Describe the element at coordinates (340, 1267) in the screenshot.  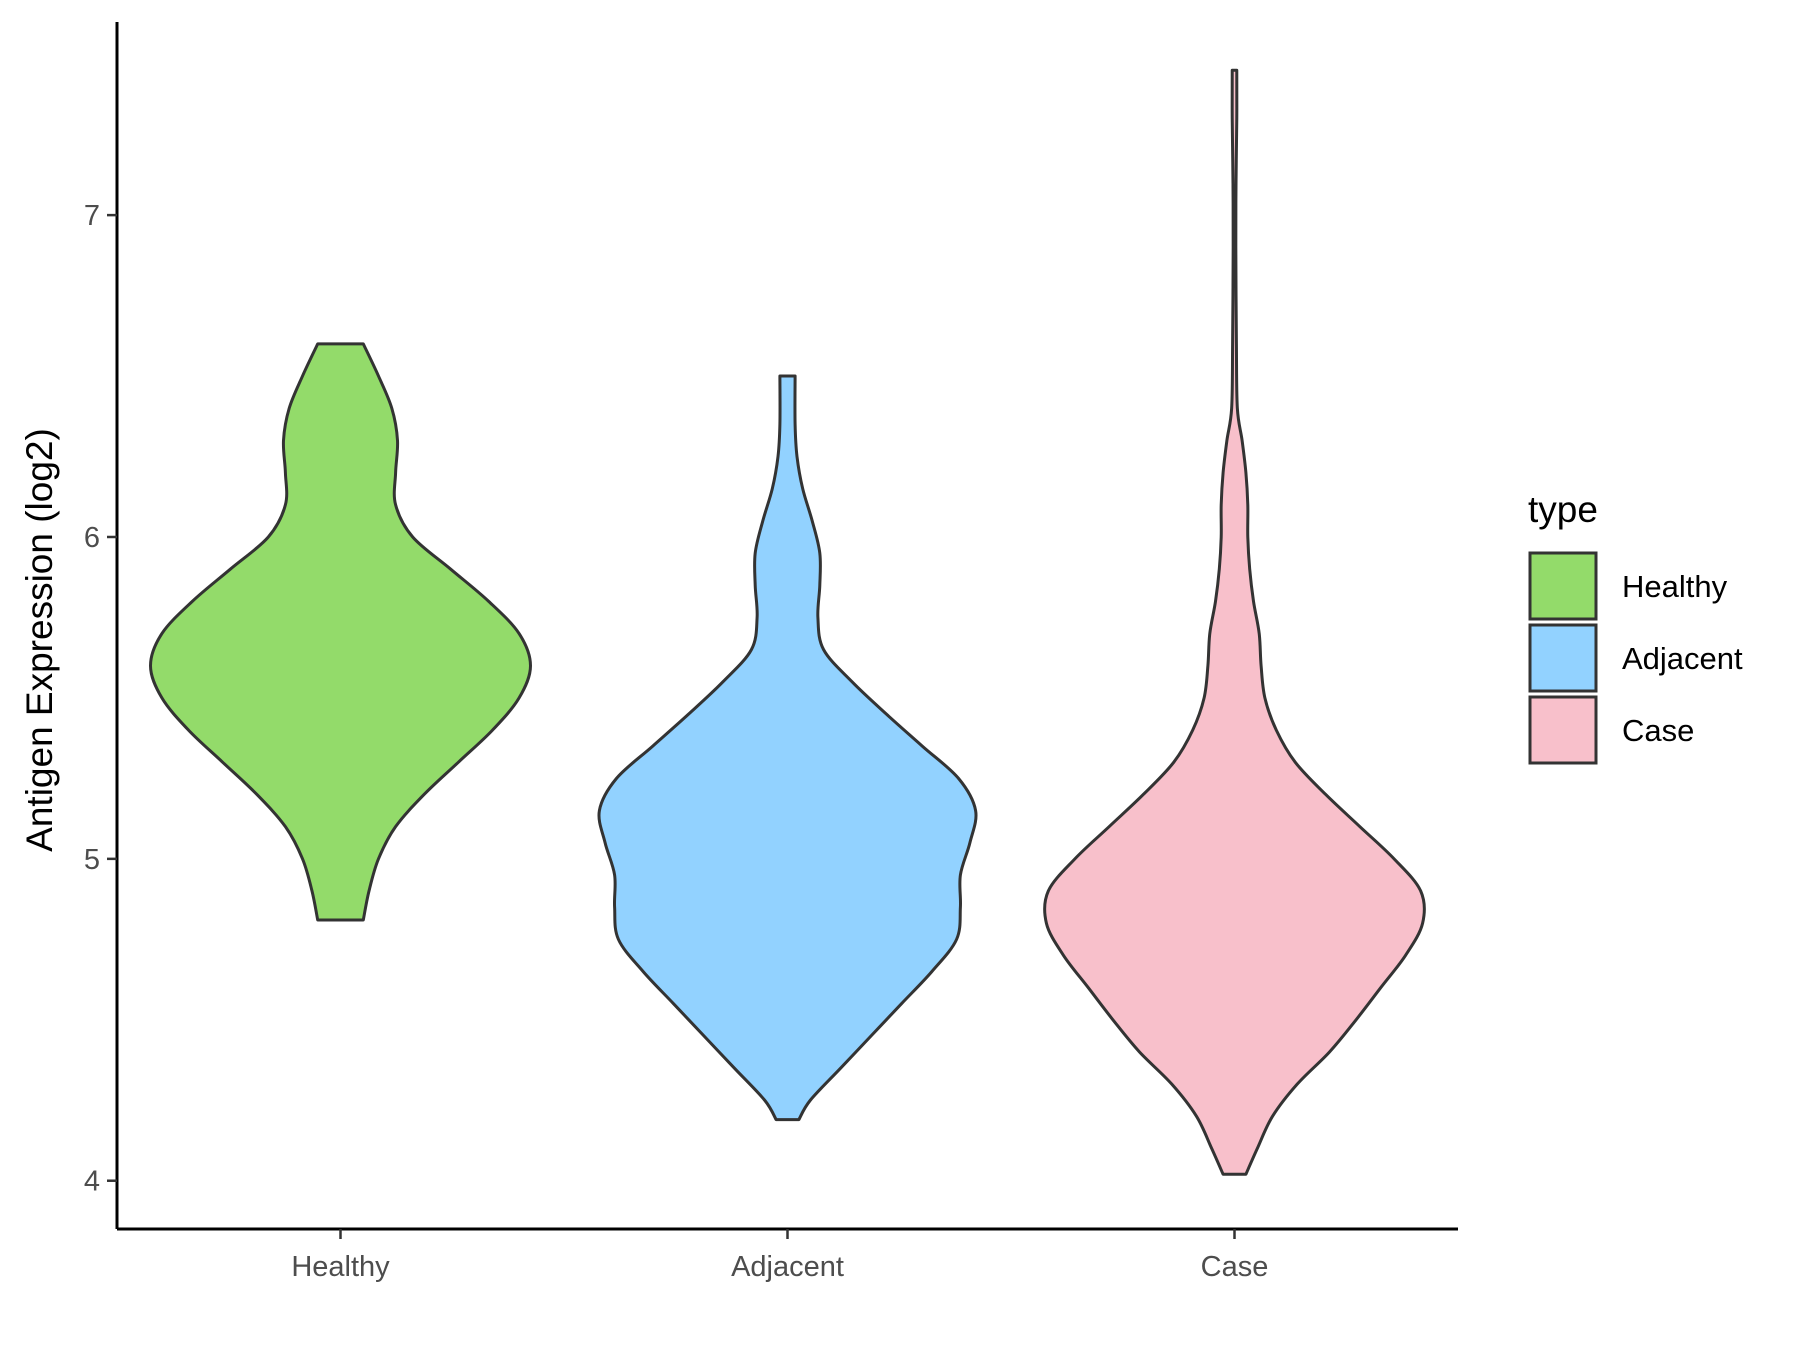
I see `x-tick-label-healthy: Healthy` at that location.